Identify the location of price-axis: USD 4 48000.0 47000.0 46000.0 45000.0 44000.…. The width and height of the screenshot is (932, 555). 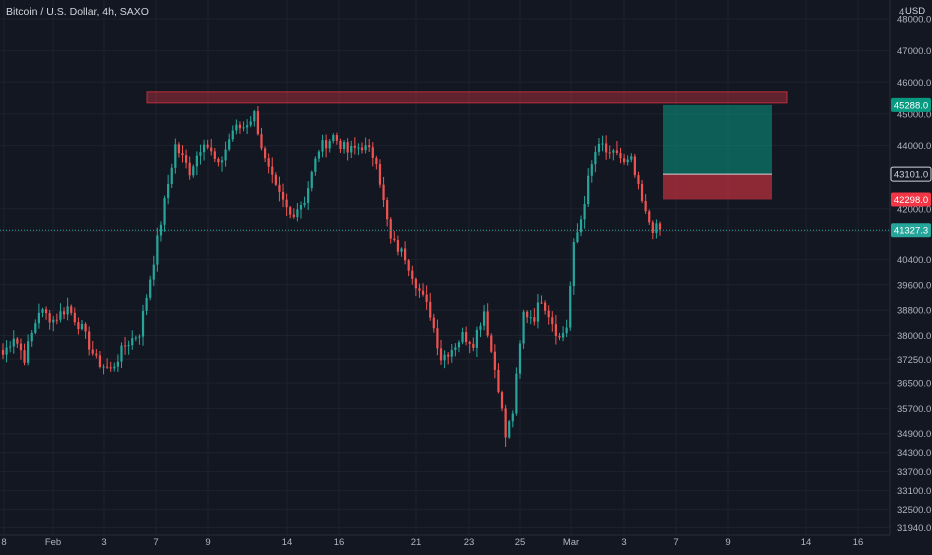
(910, 267).